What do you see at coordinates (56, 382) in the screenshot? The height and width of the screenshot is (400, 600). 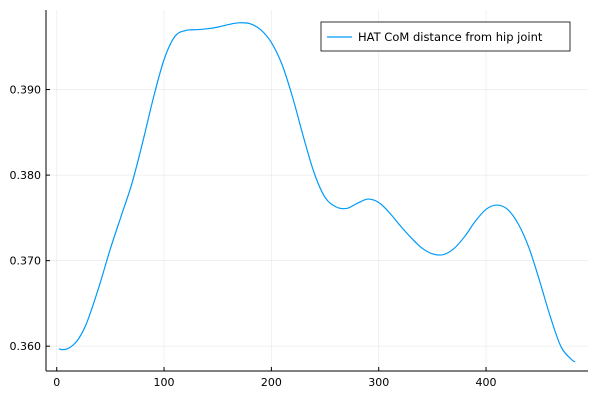 I see `x-tick-label: 0` at bounding box center [56, 382].